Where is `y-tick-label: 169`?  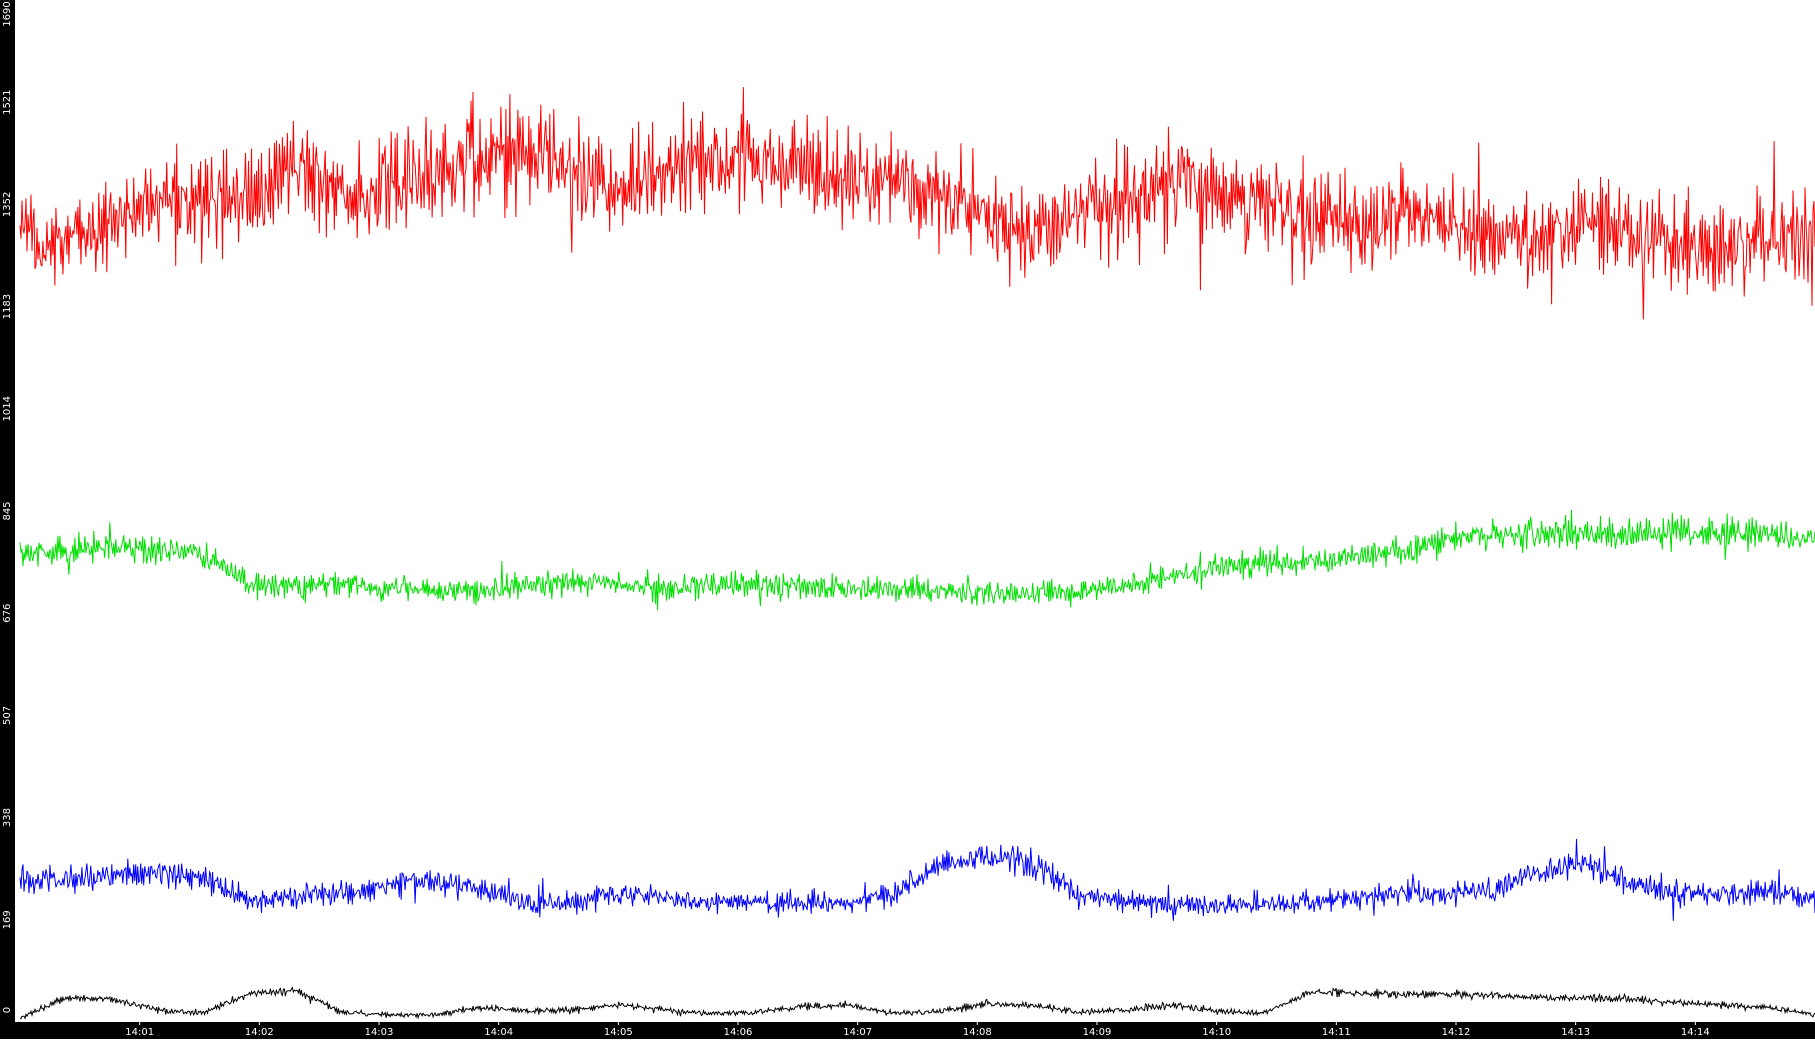 y-tick-label: 169 is located at coordinates (7, 919).